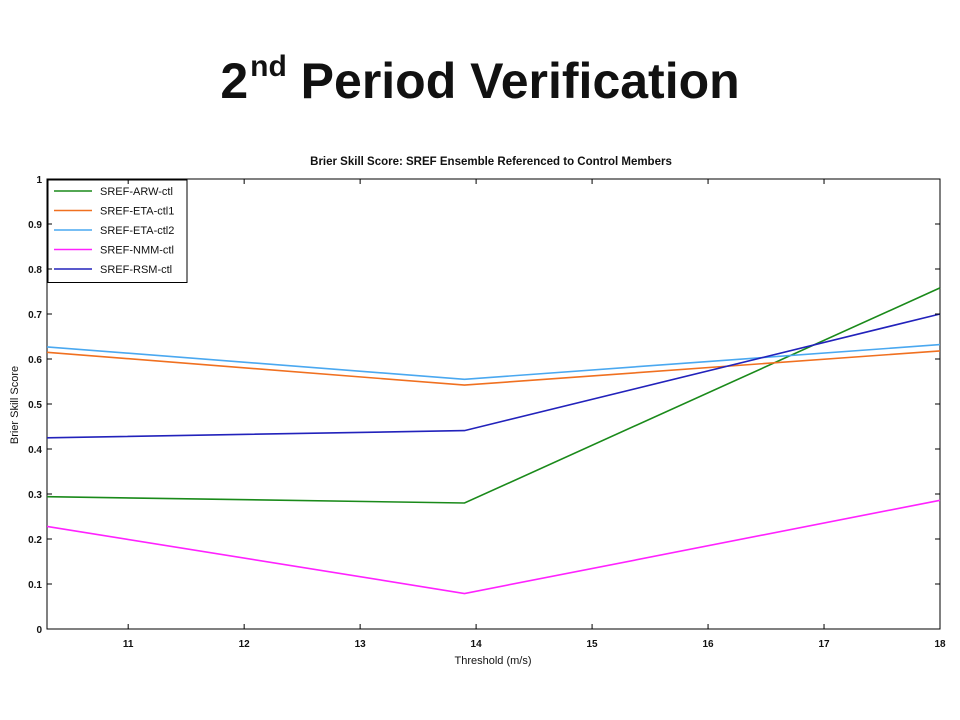 The image size is (960, 720). I want to click on y-tick-label: 1, so click(39, 180).